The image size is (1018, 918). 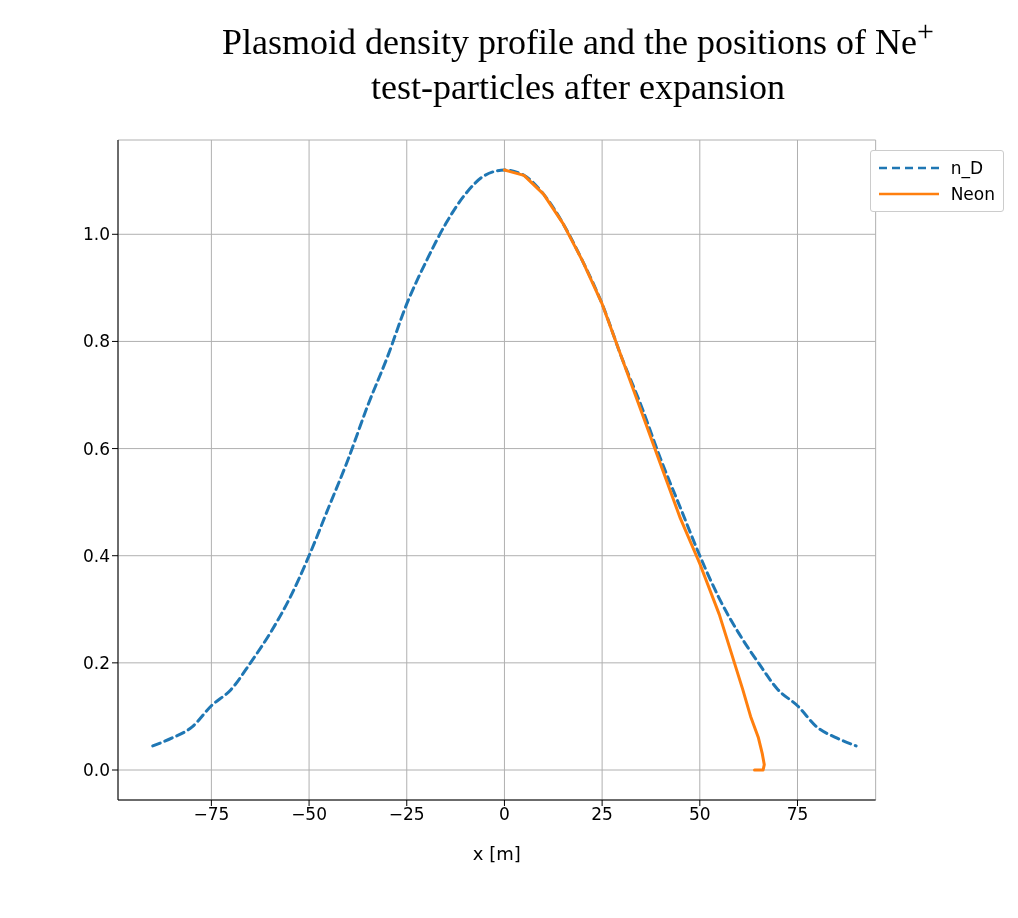 What do you see at coordinates (96, 662) in the screenshot?
I see `y-tick-label: 0.2` at bounding box center [96, 662].